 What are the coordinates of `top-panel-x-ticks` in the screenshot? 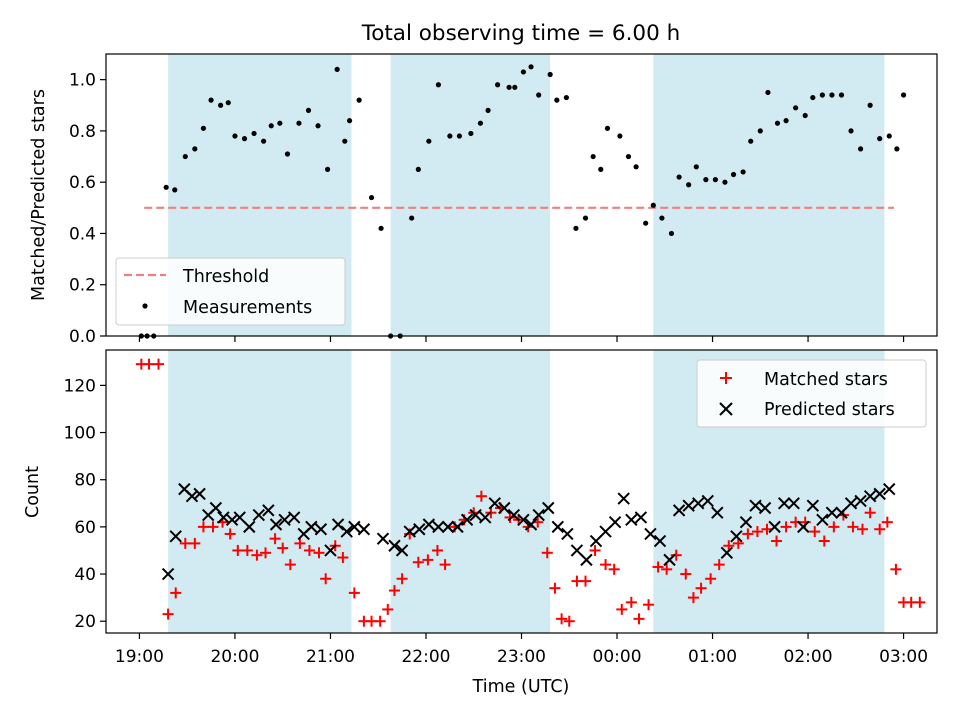 It's located at (521, 339).